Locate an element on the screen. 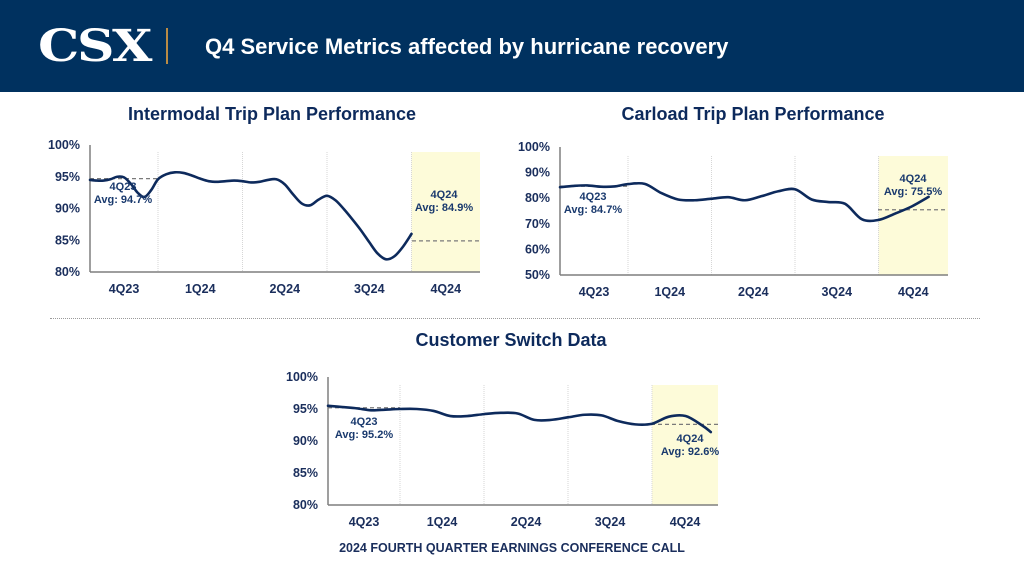 The image size is (1024, 576). section-divider is located at coordinates (515, 318).